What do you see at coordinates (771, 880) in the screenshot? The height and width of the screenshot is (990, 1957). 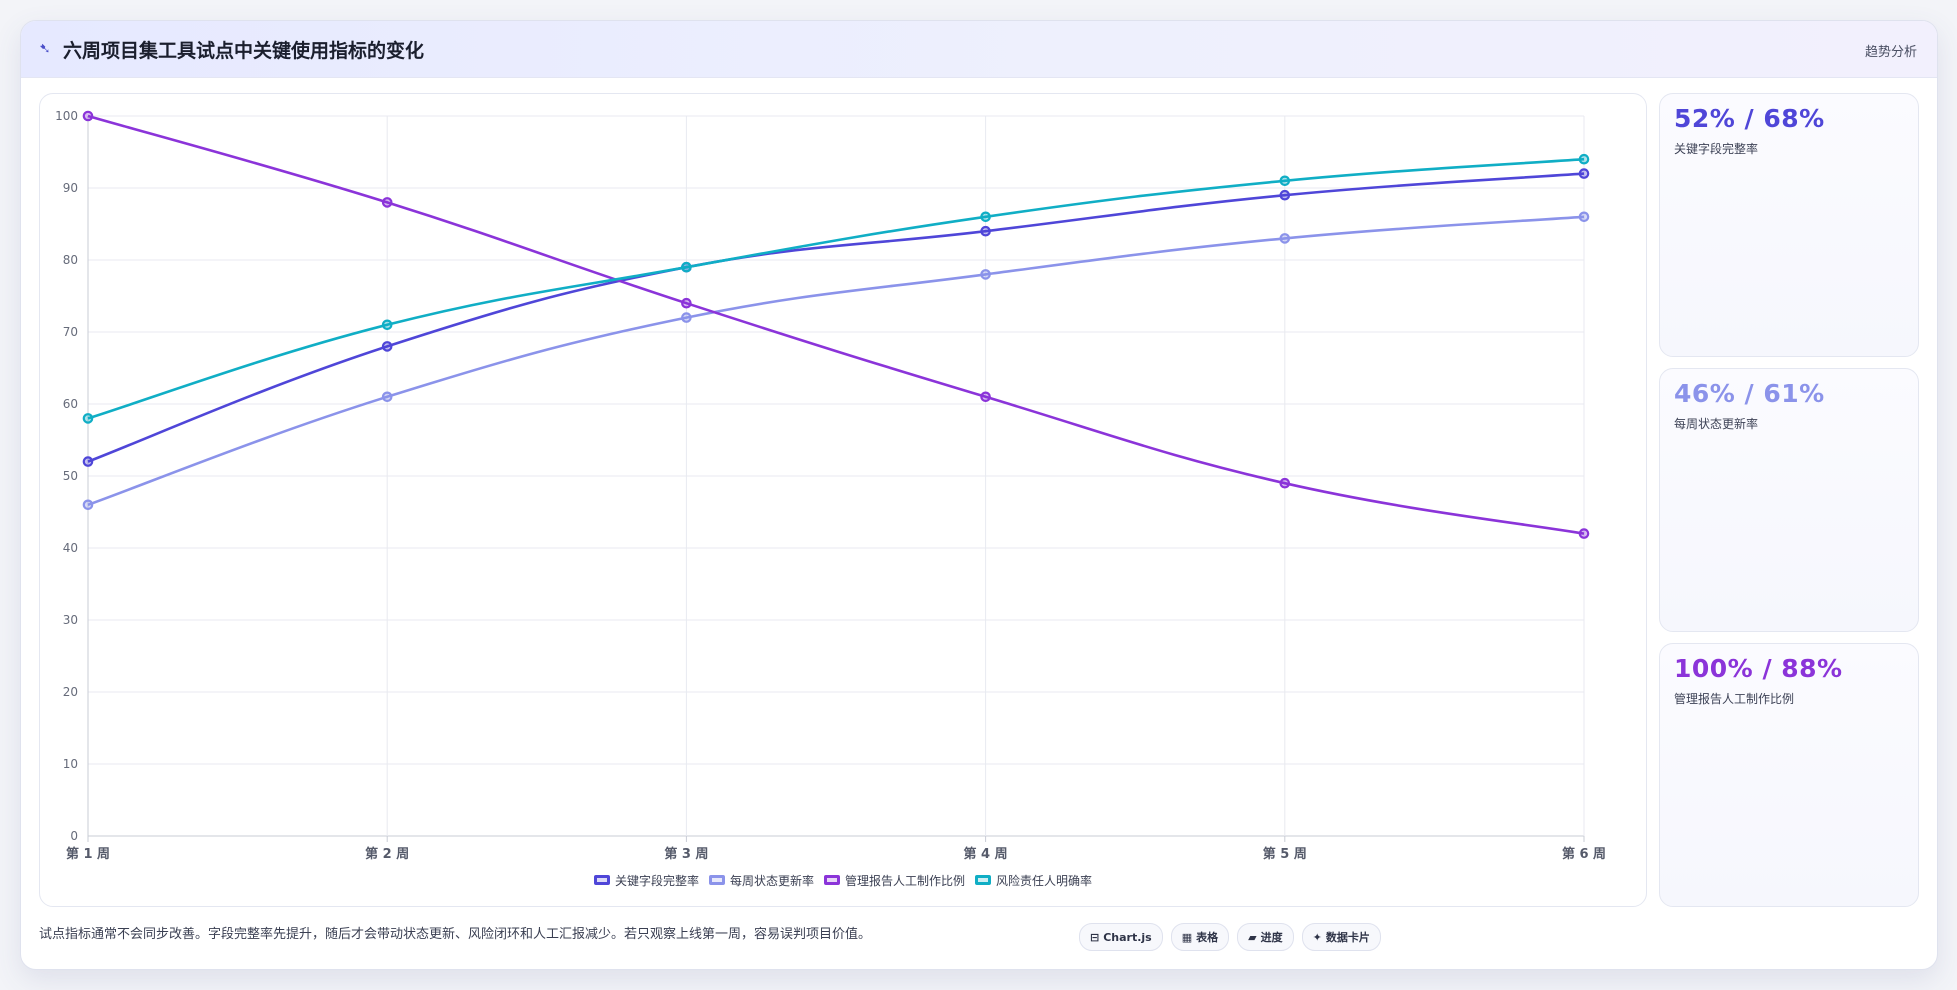 I see `legend-label-1: 每周状态更新率` at bounding box center [771, 880].